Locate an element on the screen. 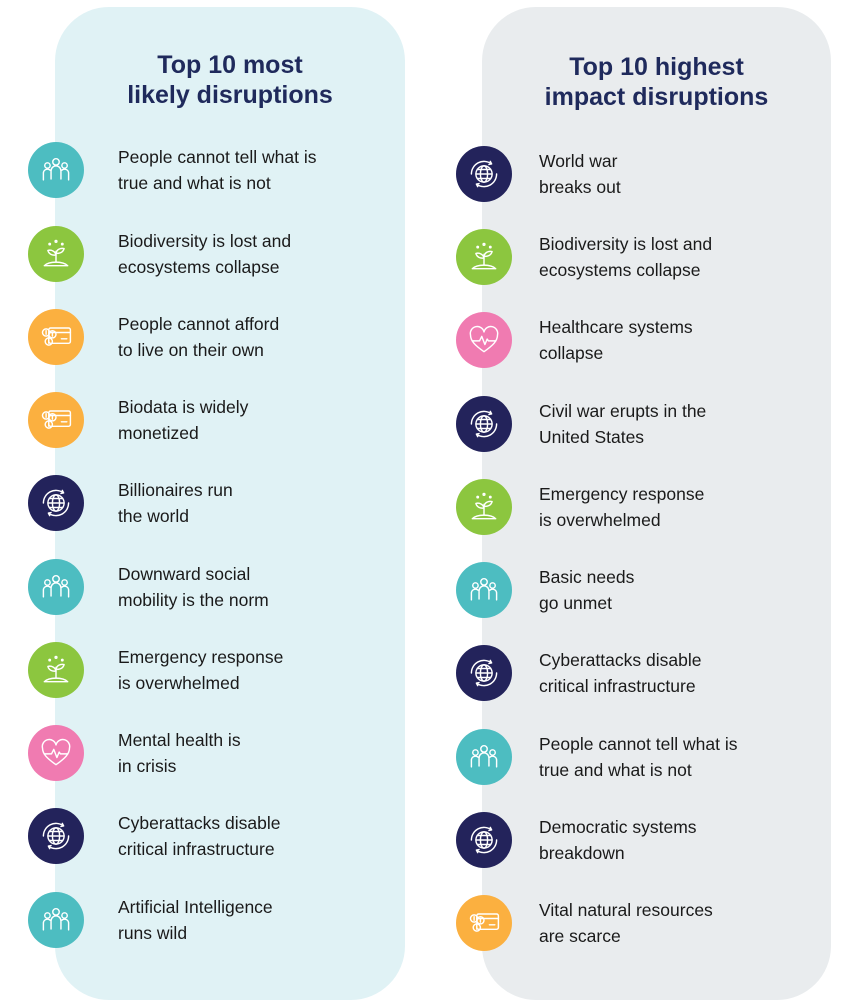  item-text: Civil war erupts in the United States is located at coordinates (623, 424).